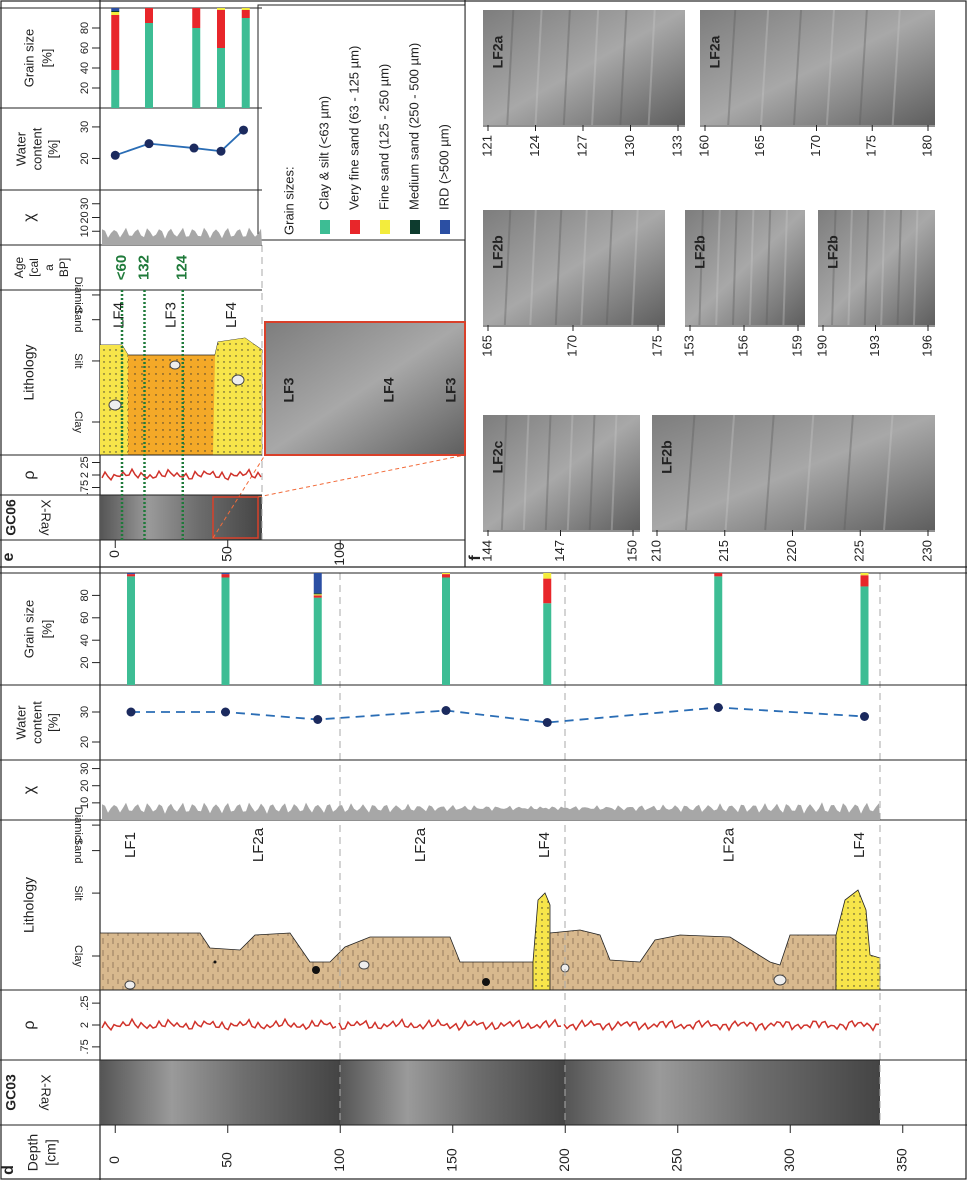 This screenshot has height=1185, width=967. I want to click on core-tick-label: 153, so click(688, 346).